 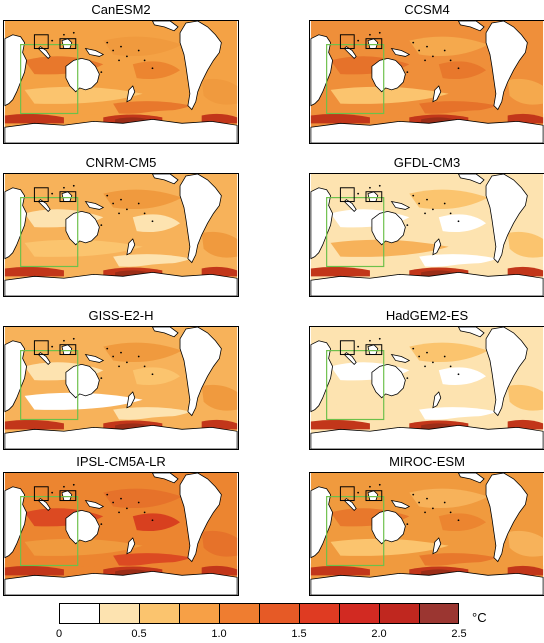 I want to click on panel-title: CanESM2, so click(x=121, y=9).